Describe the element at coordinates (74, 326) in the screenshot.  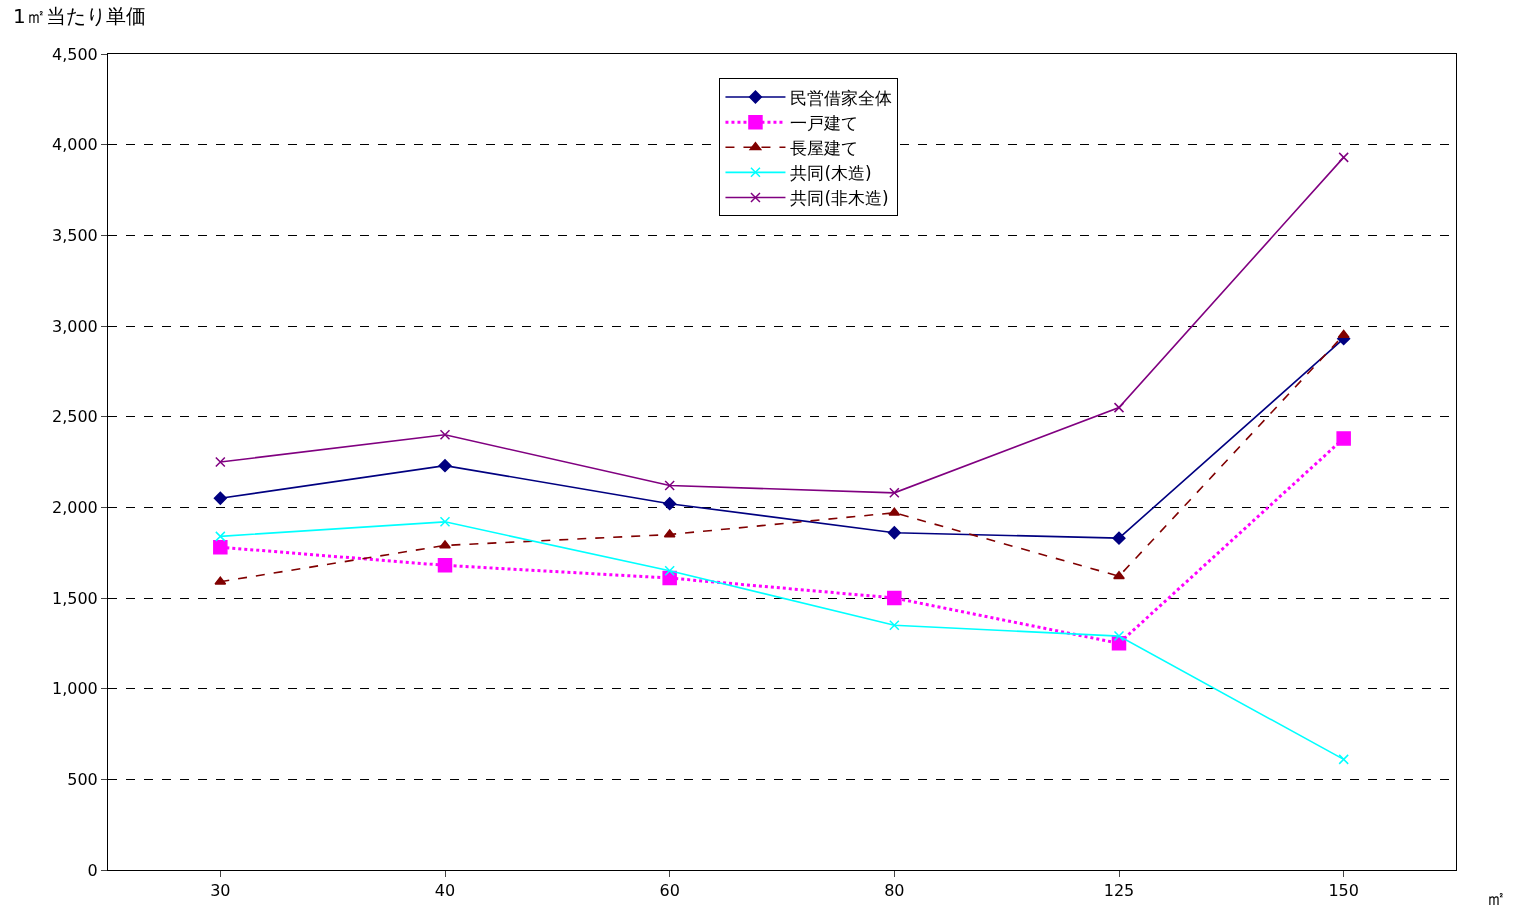
I see `y-tick-label: 3,000` at that location.